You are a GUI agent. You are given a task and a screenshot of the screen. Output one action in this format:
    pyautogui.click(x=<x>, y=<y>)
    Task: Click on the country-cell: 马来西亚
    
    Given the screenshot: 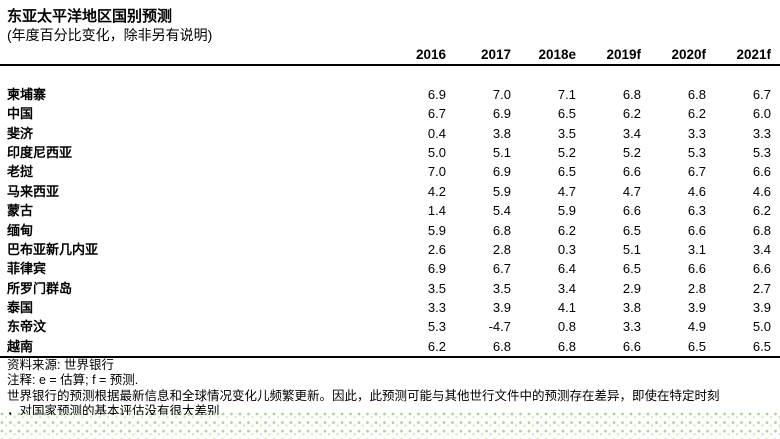 What is the action you would take?
    pyautogui.click(x=33, y=191)
    